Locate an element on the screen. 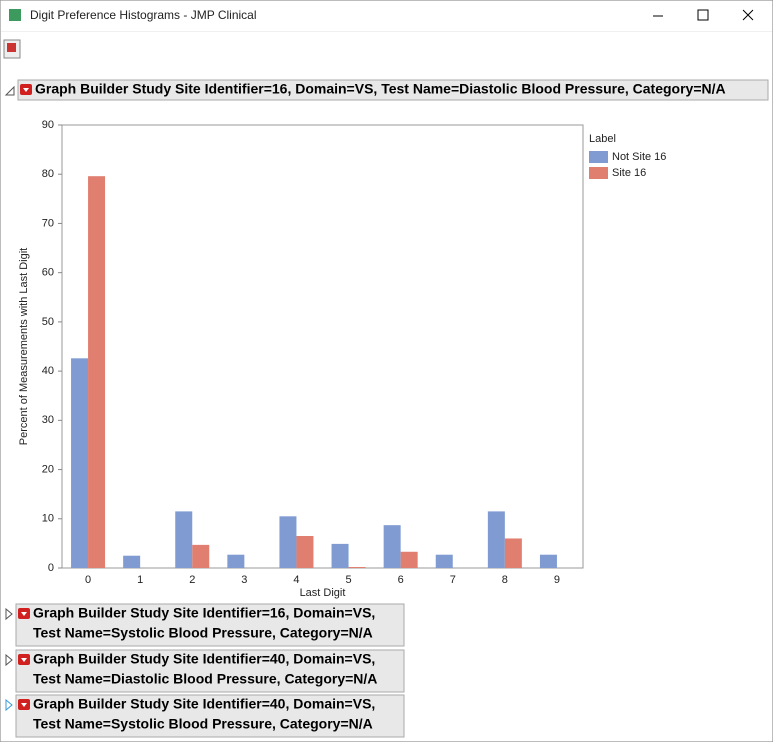 This screenshot has width=773, height=742. title-bar is located at coordinates (386, 16).